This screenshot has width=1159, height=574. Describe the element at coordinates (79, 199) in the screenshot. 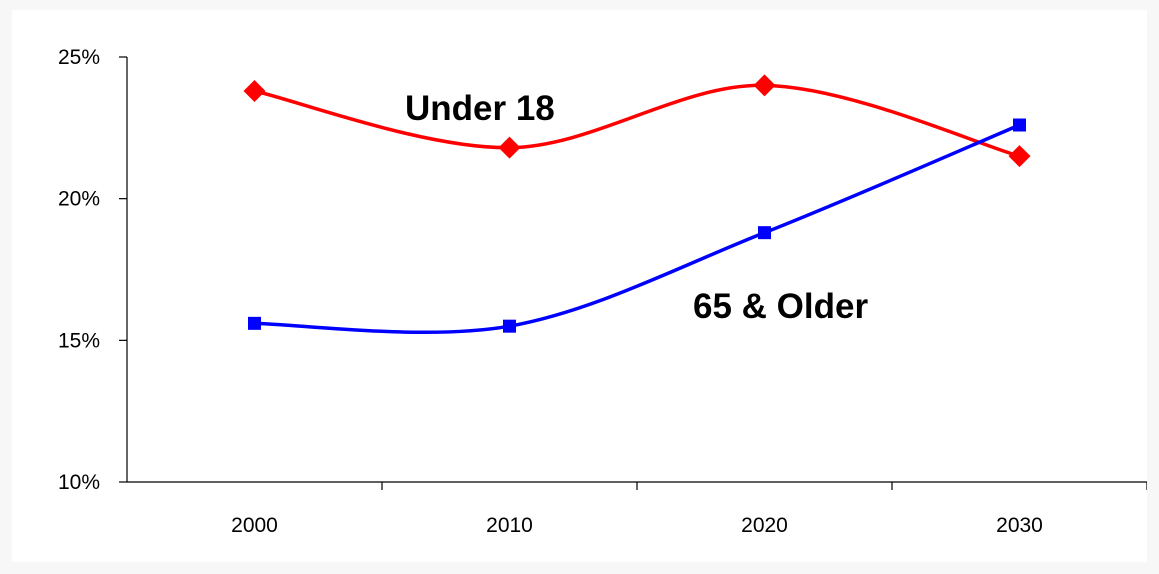

I see `y-tick-label: 20%` at that location.